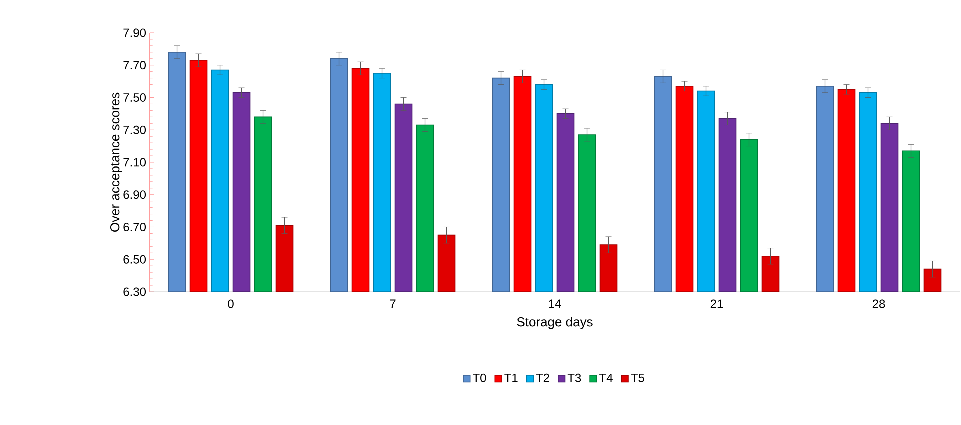 This screenshot has width=961, height=425. I want to click on legend-label: T5, so click(637, 378).